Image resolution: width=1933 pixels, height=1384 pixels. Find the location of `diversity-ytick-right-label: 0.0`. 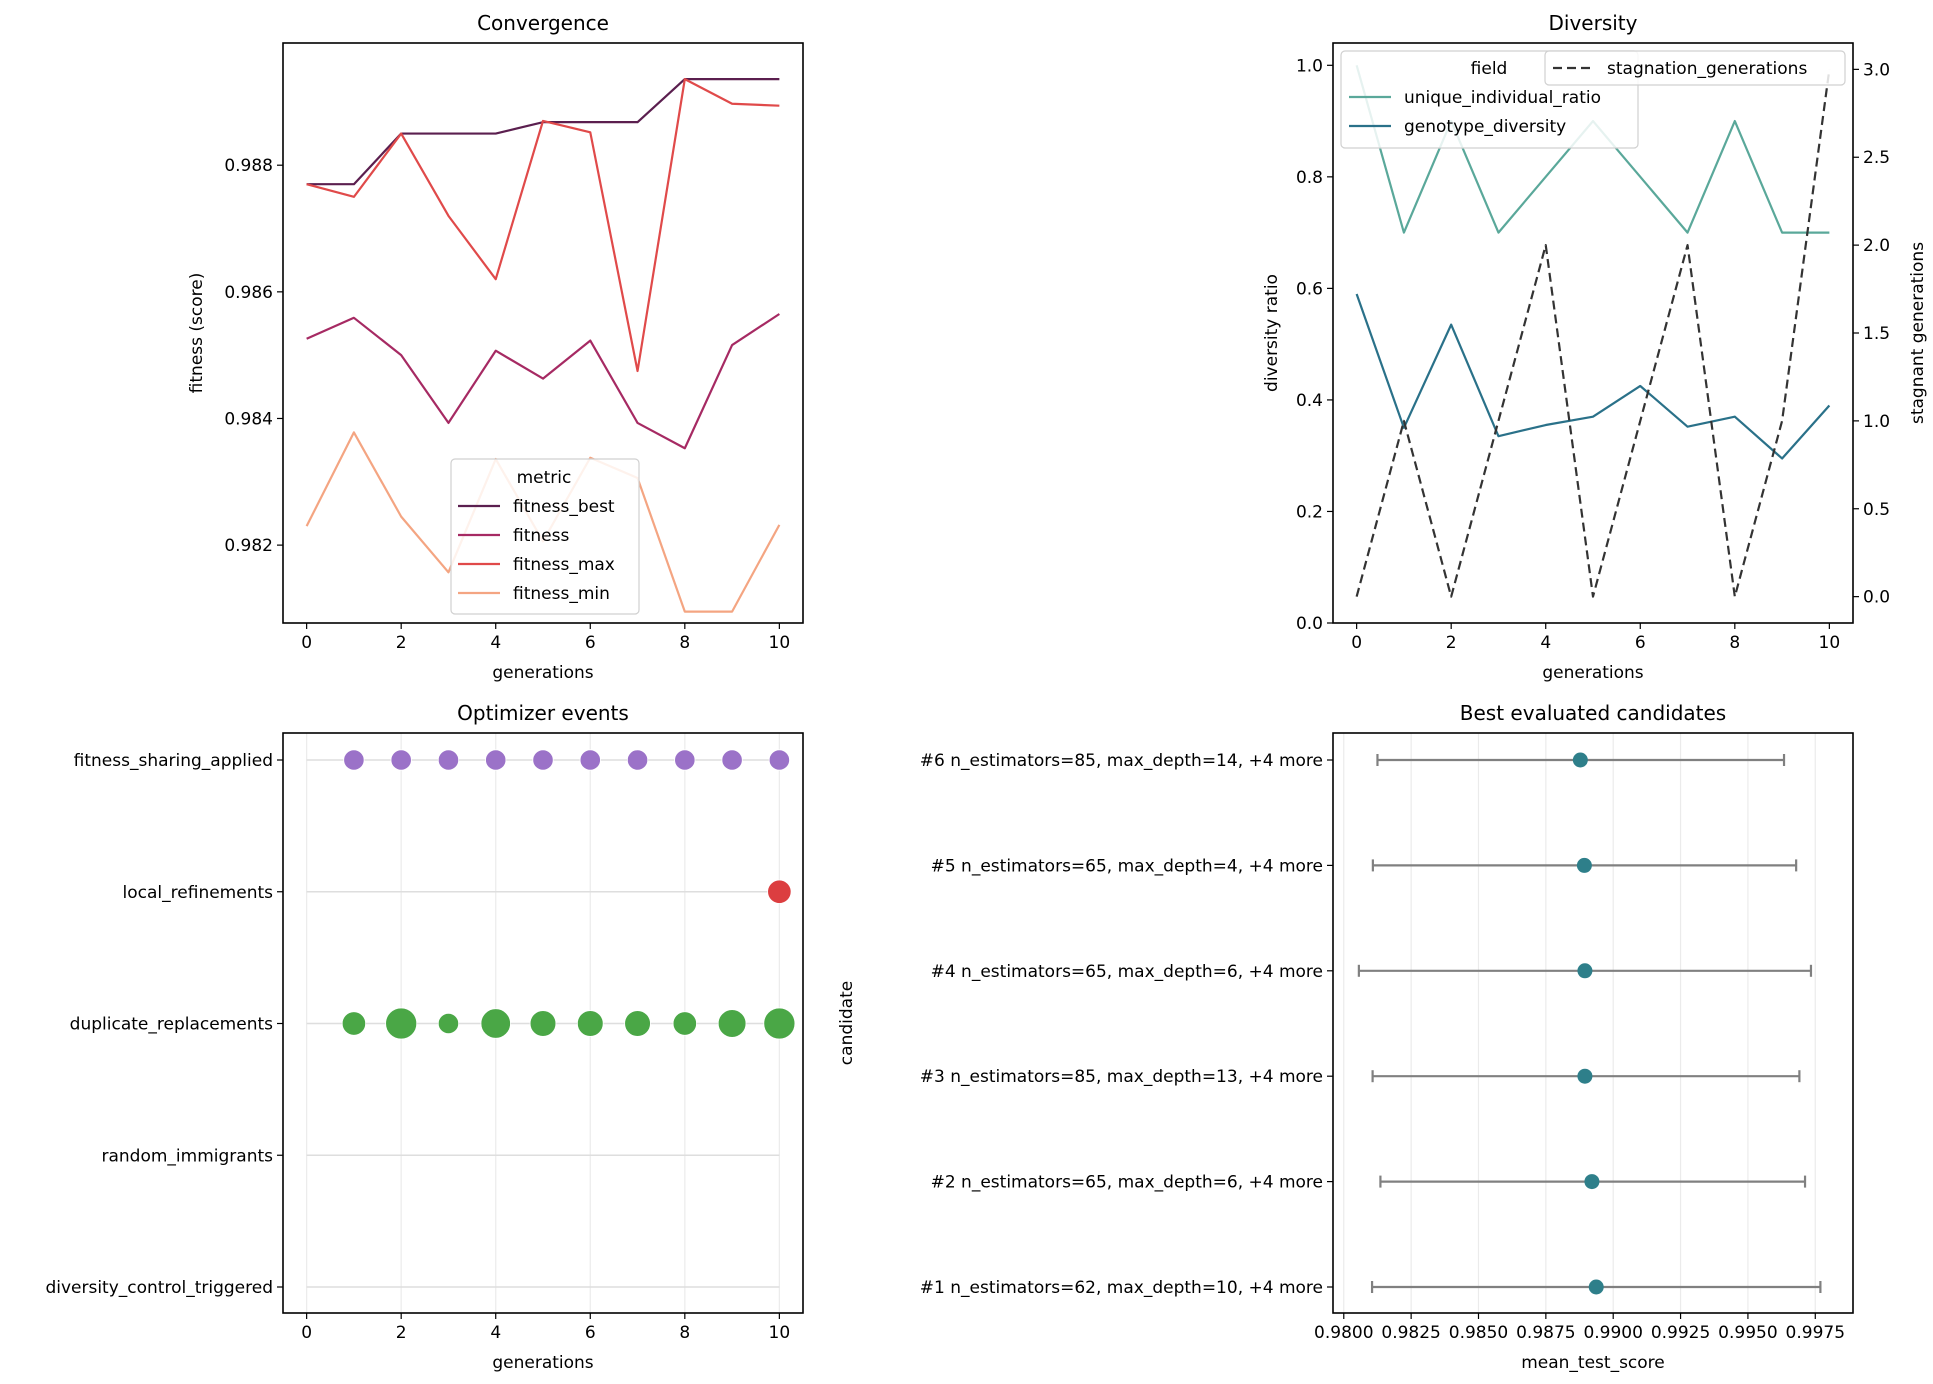

diversity-ytick-right-label: 0.0 is located at coordinates (1876, 598).